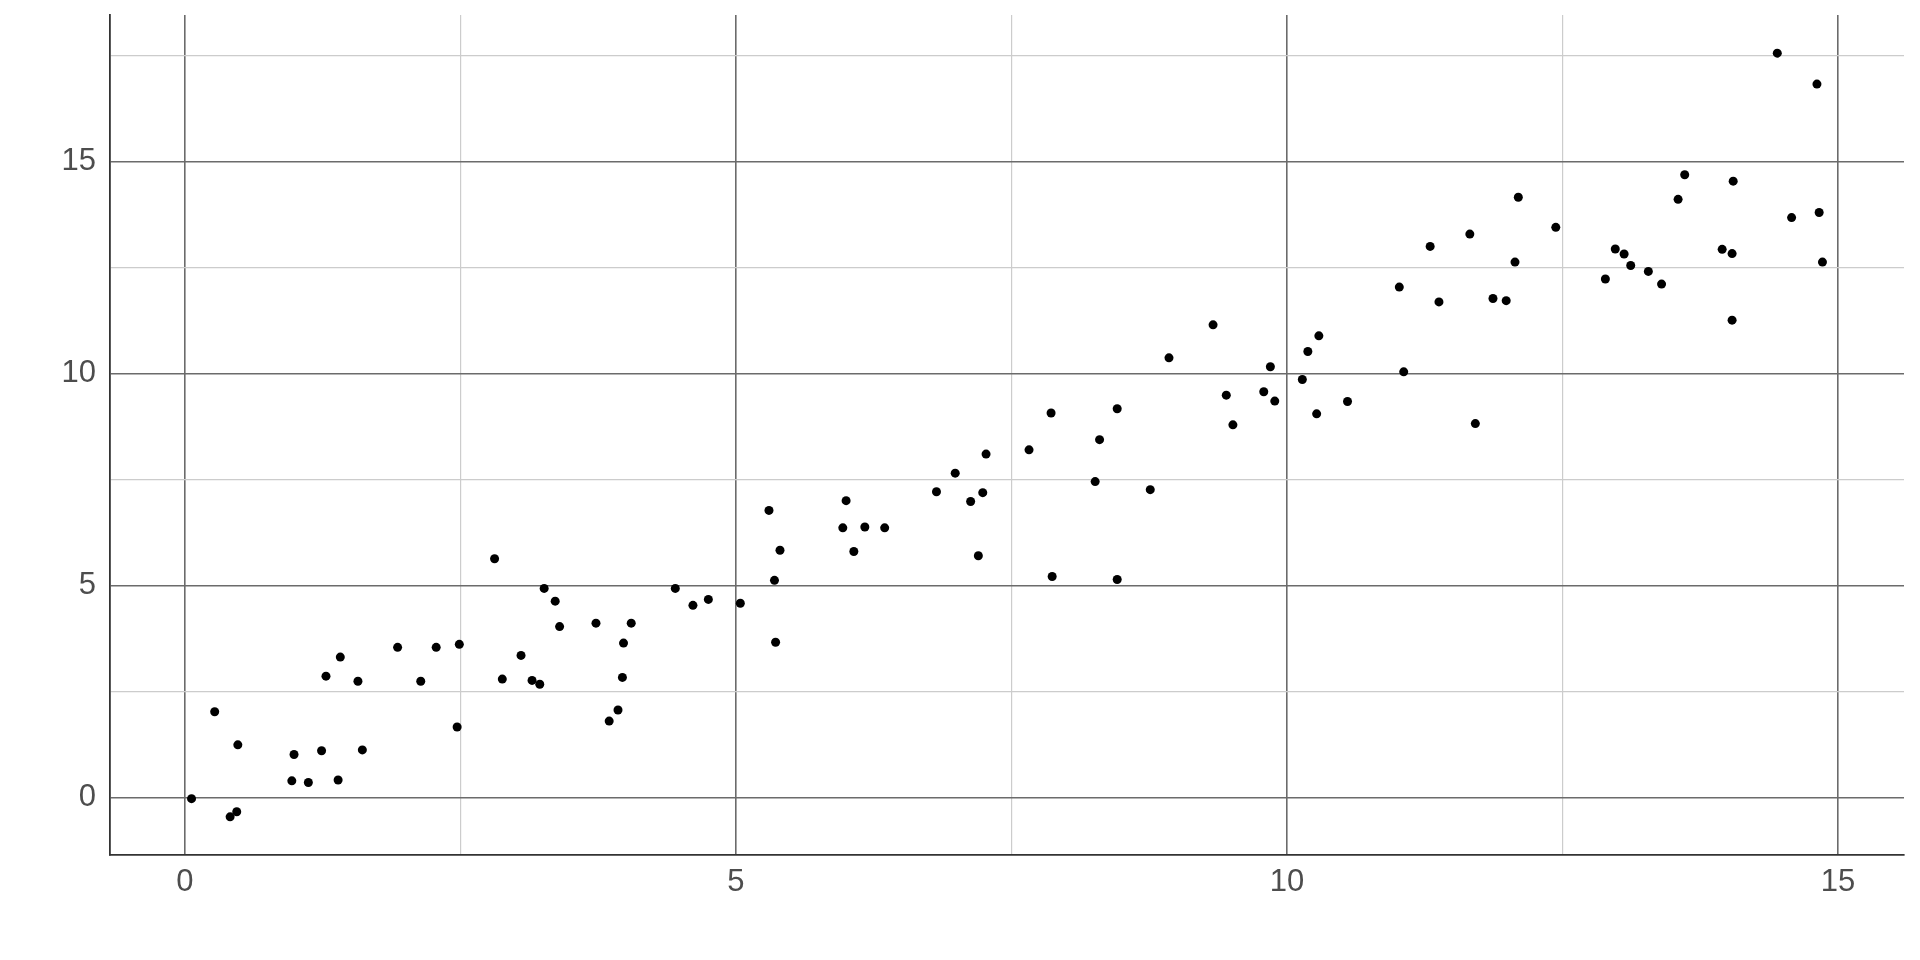 The height and width of the screenshot is (960, 1920). Describe the element at coordinates (736, 881) in the screenshot. I see `x-tick-label: 5` at that location.